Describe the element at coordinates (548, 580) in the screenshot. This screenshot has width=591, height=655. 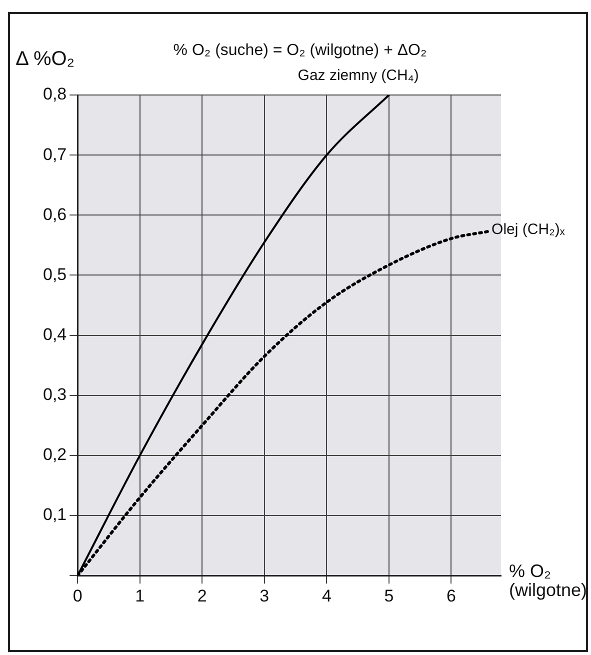
I see `x-axis-title: % O₂ (wilgotne)` at that location.